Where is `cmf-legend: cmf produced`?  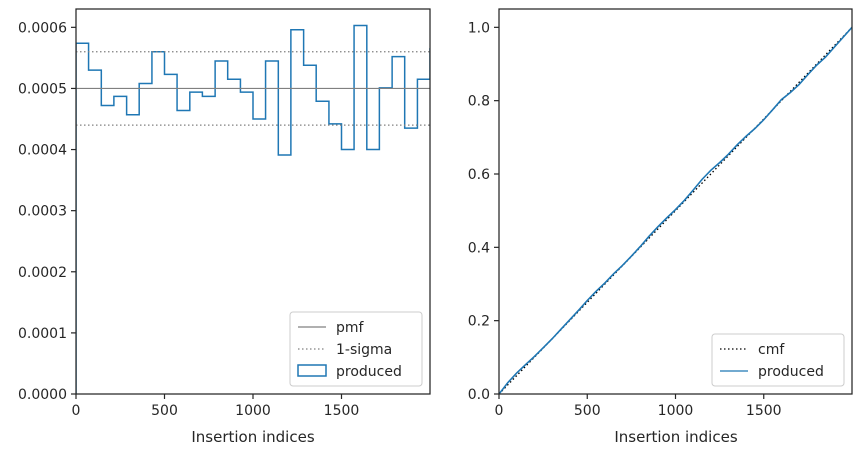
cmf-legend: cmf produced is located at coordinates (778, 360).